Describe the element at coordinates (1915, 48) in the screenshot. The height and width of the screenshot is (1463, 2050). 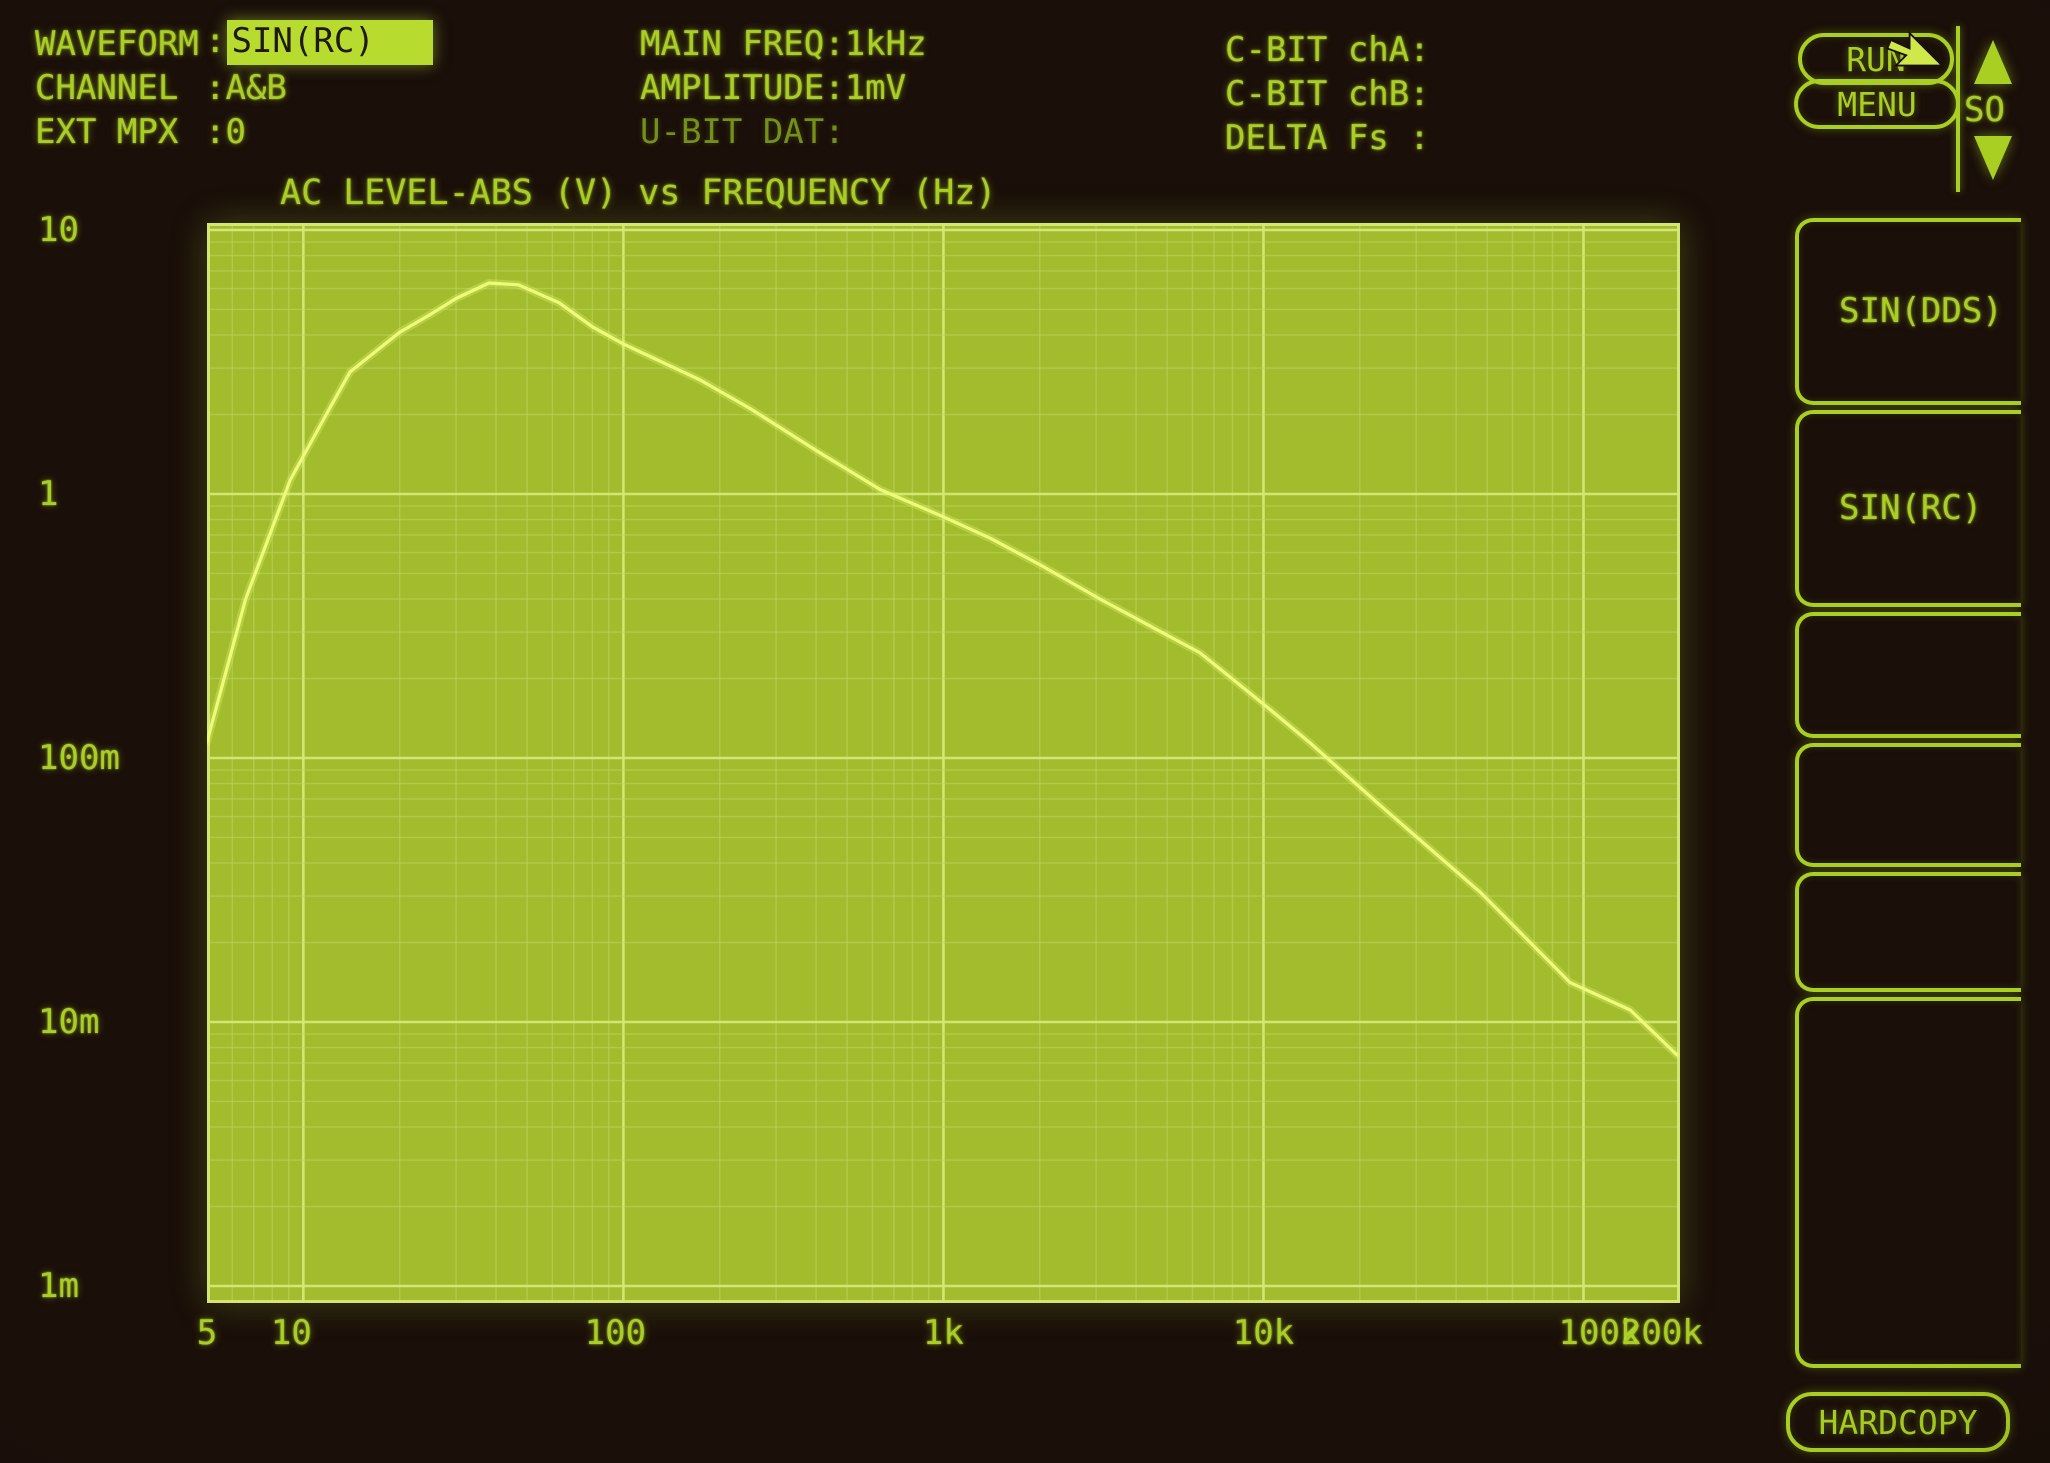
I see `cursor-arrow-icon` at that location.